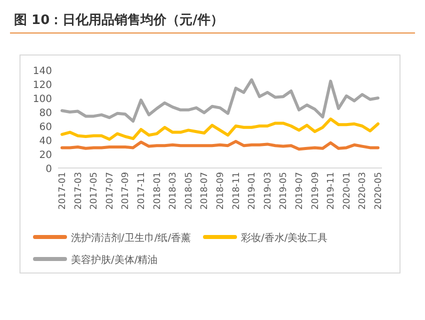 Image resolution: width=425 pixels, height=320 pixels. Describe the element at coordinates (142, 191) in the screenshot. I see `x-tick-label: 2017-11` at that location.